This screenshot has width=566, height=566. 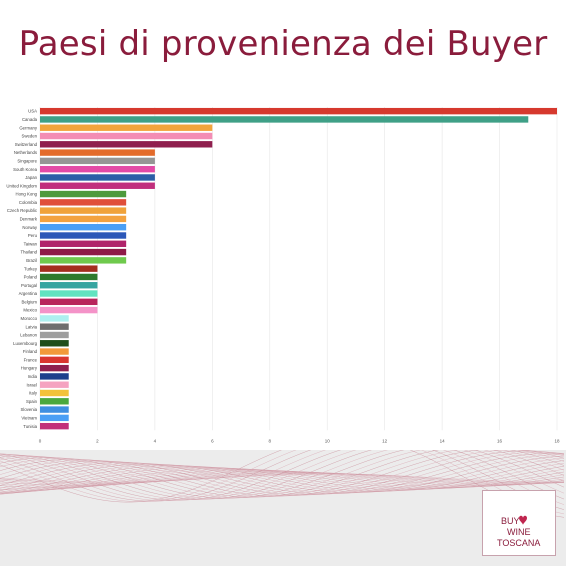 What do you see at coordinates (26, 194) in the screenshot?
I see `y-tick-label: Hong Kong` at bounding box center [26, 194].